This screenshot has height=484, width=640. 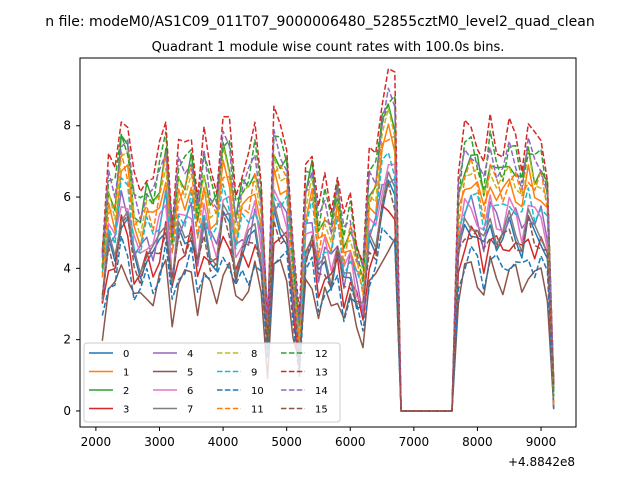 I want to click on legend-label-0: 0, so click(x=126, y=354).